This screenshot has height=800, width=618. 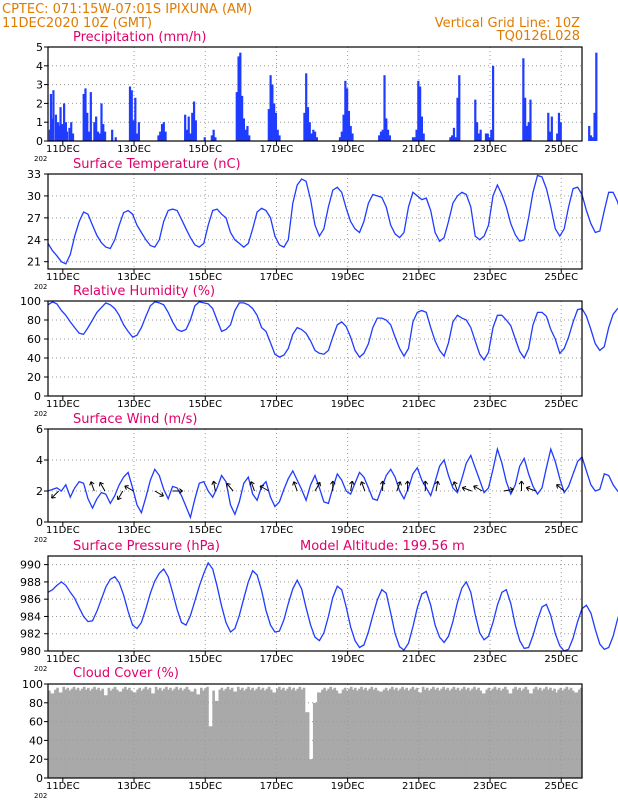 What do you see at coordinates (30, 616) in the screenshot?
I see `y-tick-label: 984` at bounding box center [30, 616].